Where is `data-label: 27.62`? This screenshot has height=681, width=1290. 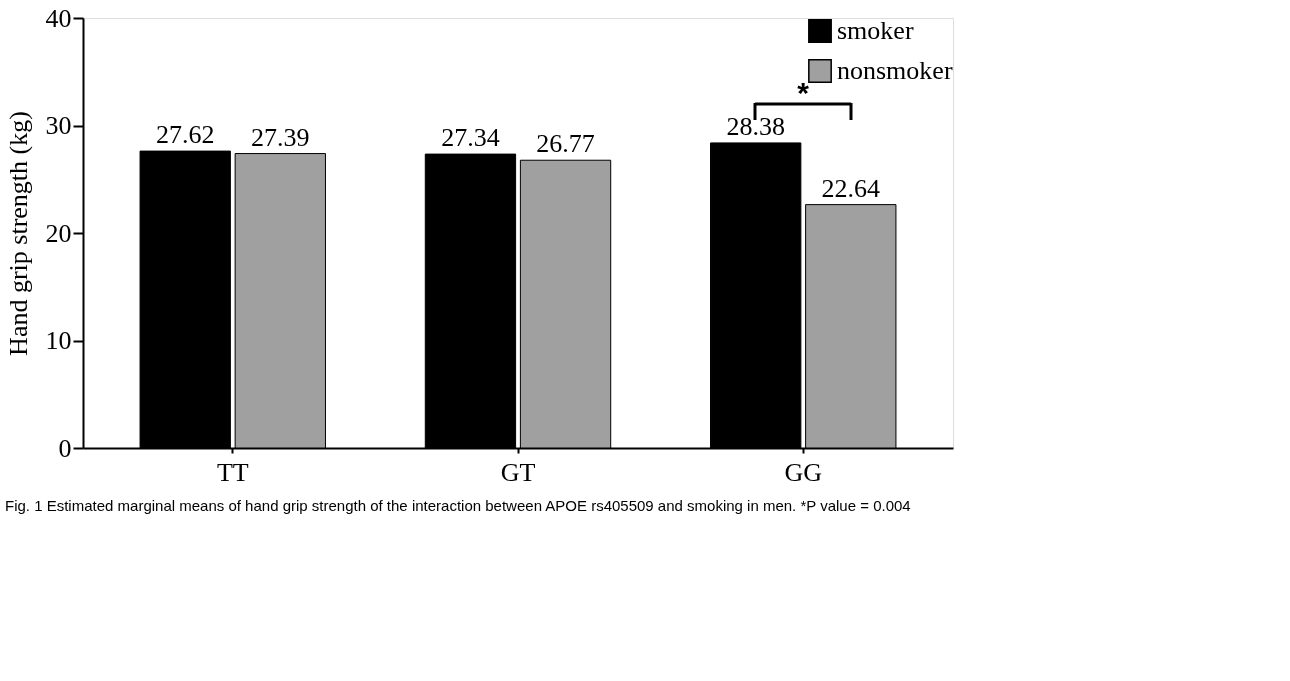 data-label: 27.62 is located at coordinates (185, 135).